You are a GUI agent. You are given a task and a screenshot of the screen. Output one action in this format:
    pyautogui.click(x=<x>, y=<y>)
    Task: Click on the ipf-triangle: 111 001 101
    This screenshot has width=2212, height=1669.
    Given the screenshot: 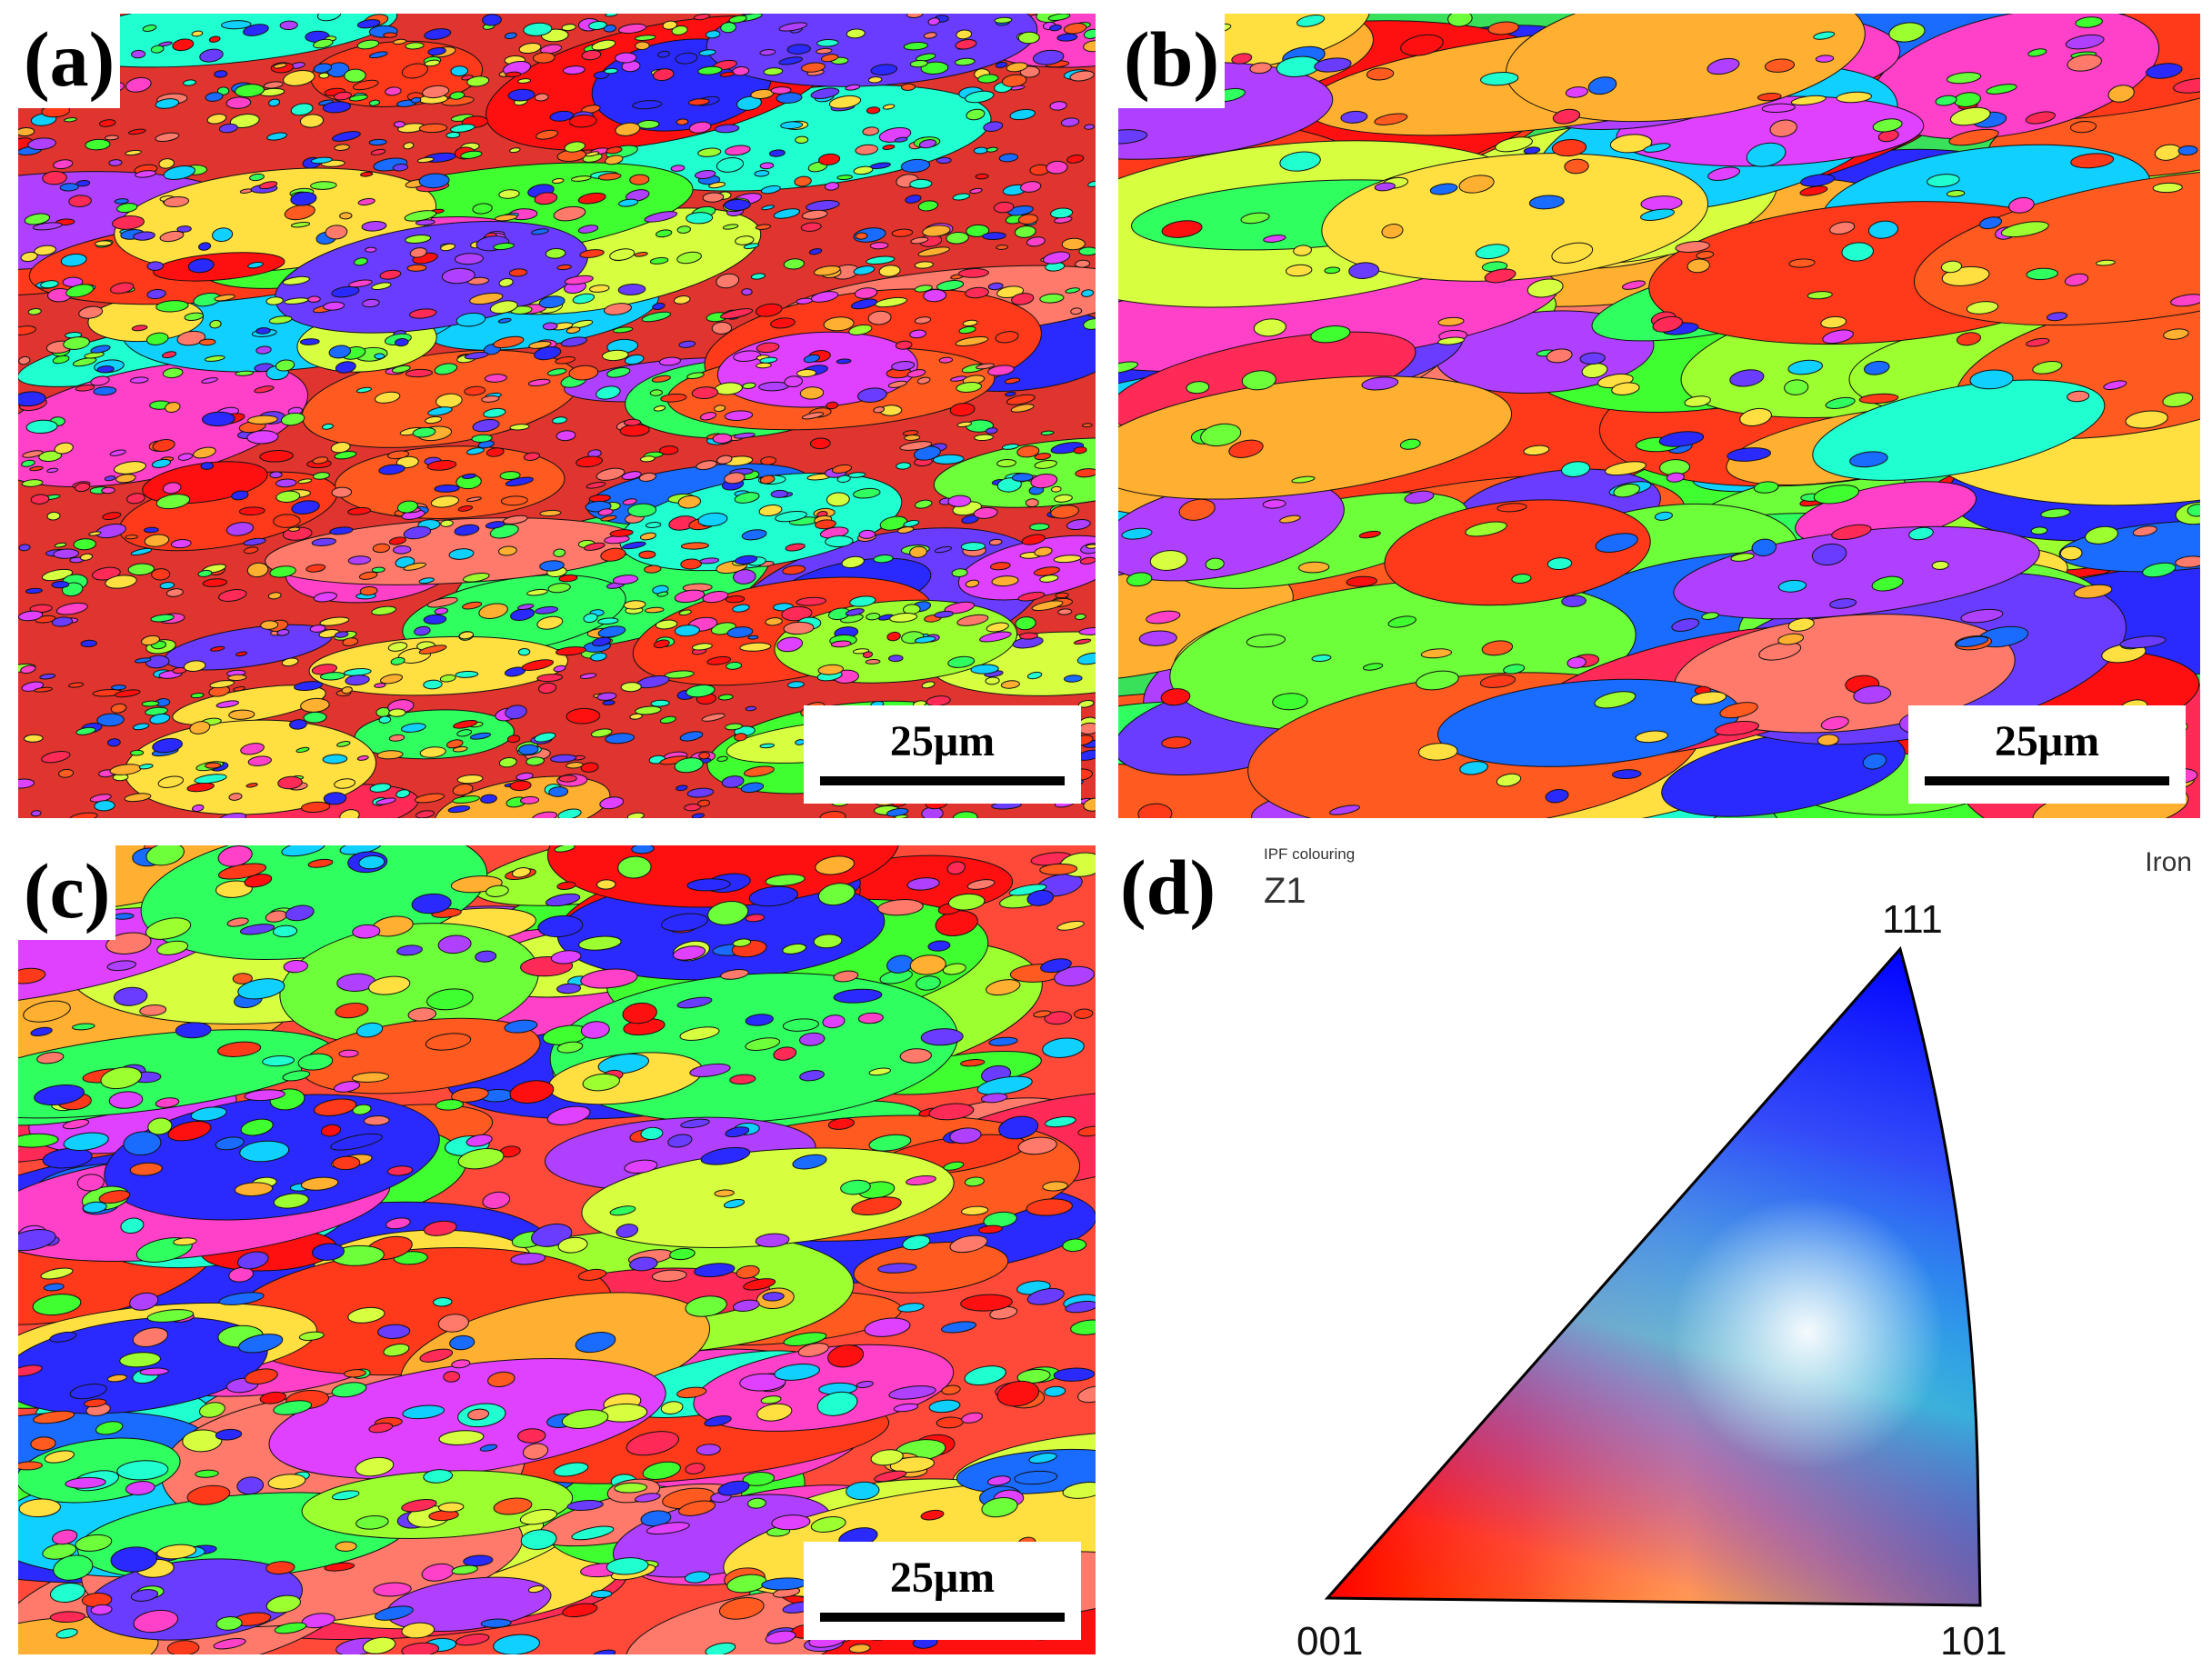 What is the action you would take?
    pyautogui.click(x=1651, y=1280)
    